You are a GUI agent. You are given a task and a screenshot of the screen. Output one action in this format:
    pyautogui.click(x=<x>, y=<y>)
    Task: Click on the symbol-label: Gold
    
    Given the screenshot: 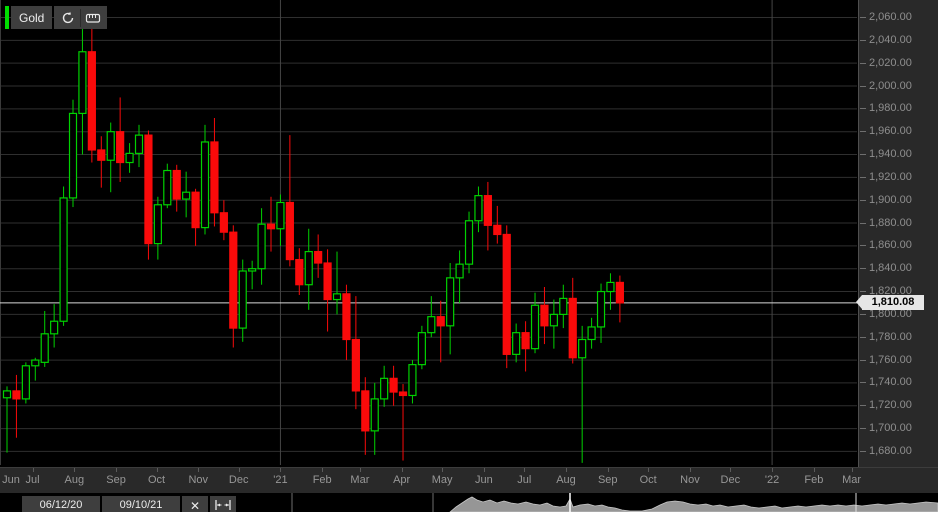 What is the action you would take?
    pyautogui.click(x=32, y=17)
    